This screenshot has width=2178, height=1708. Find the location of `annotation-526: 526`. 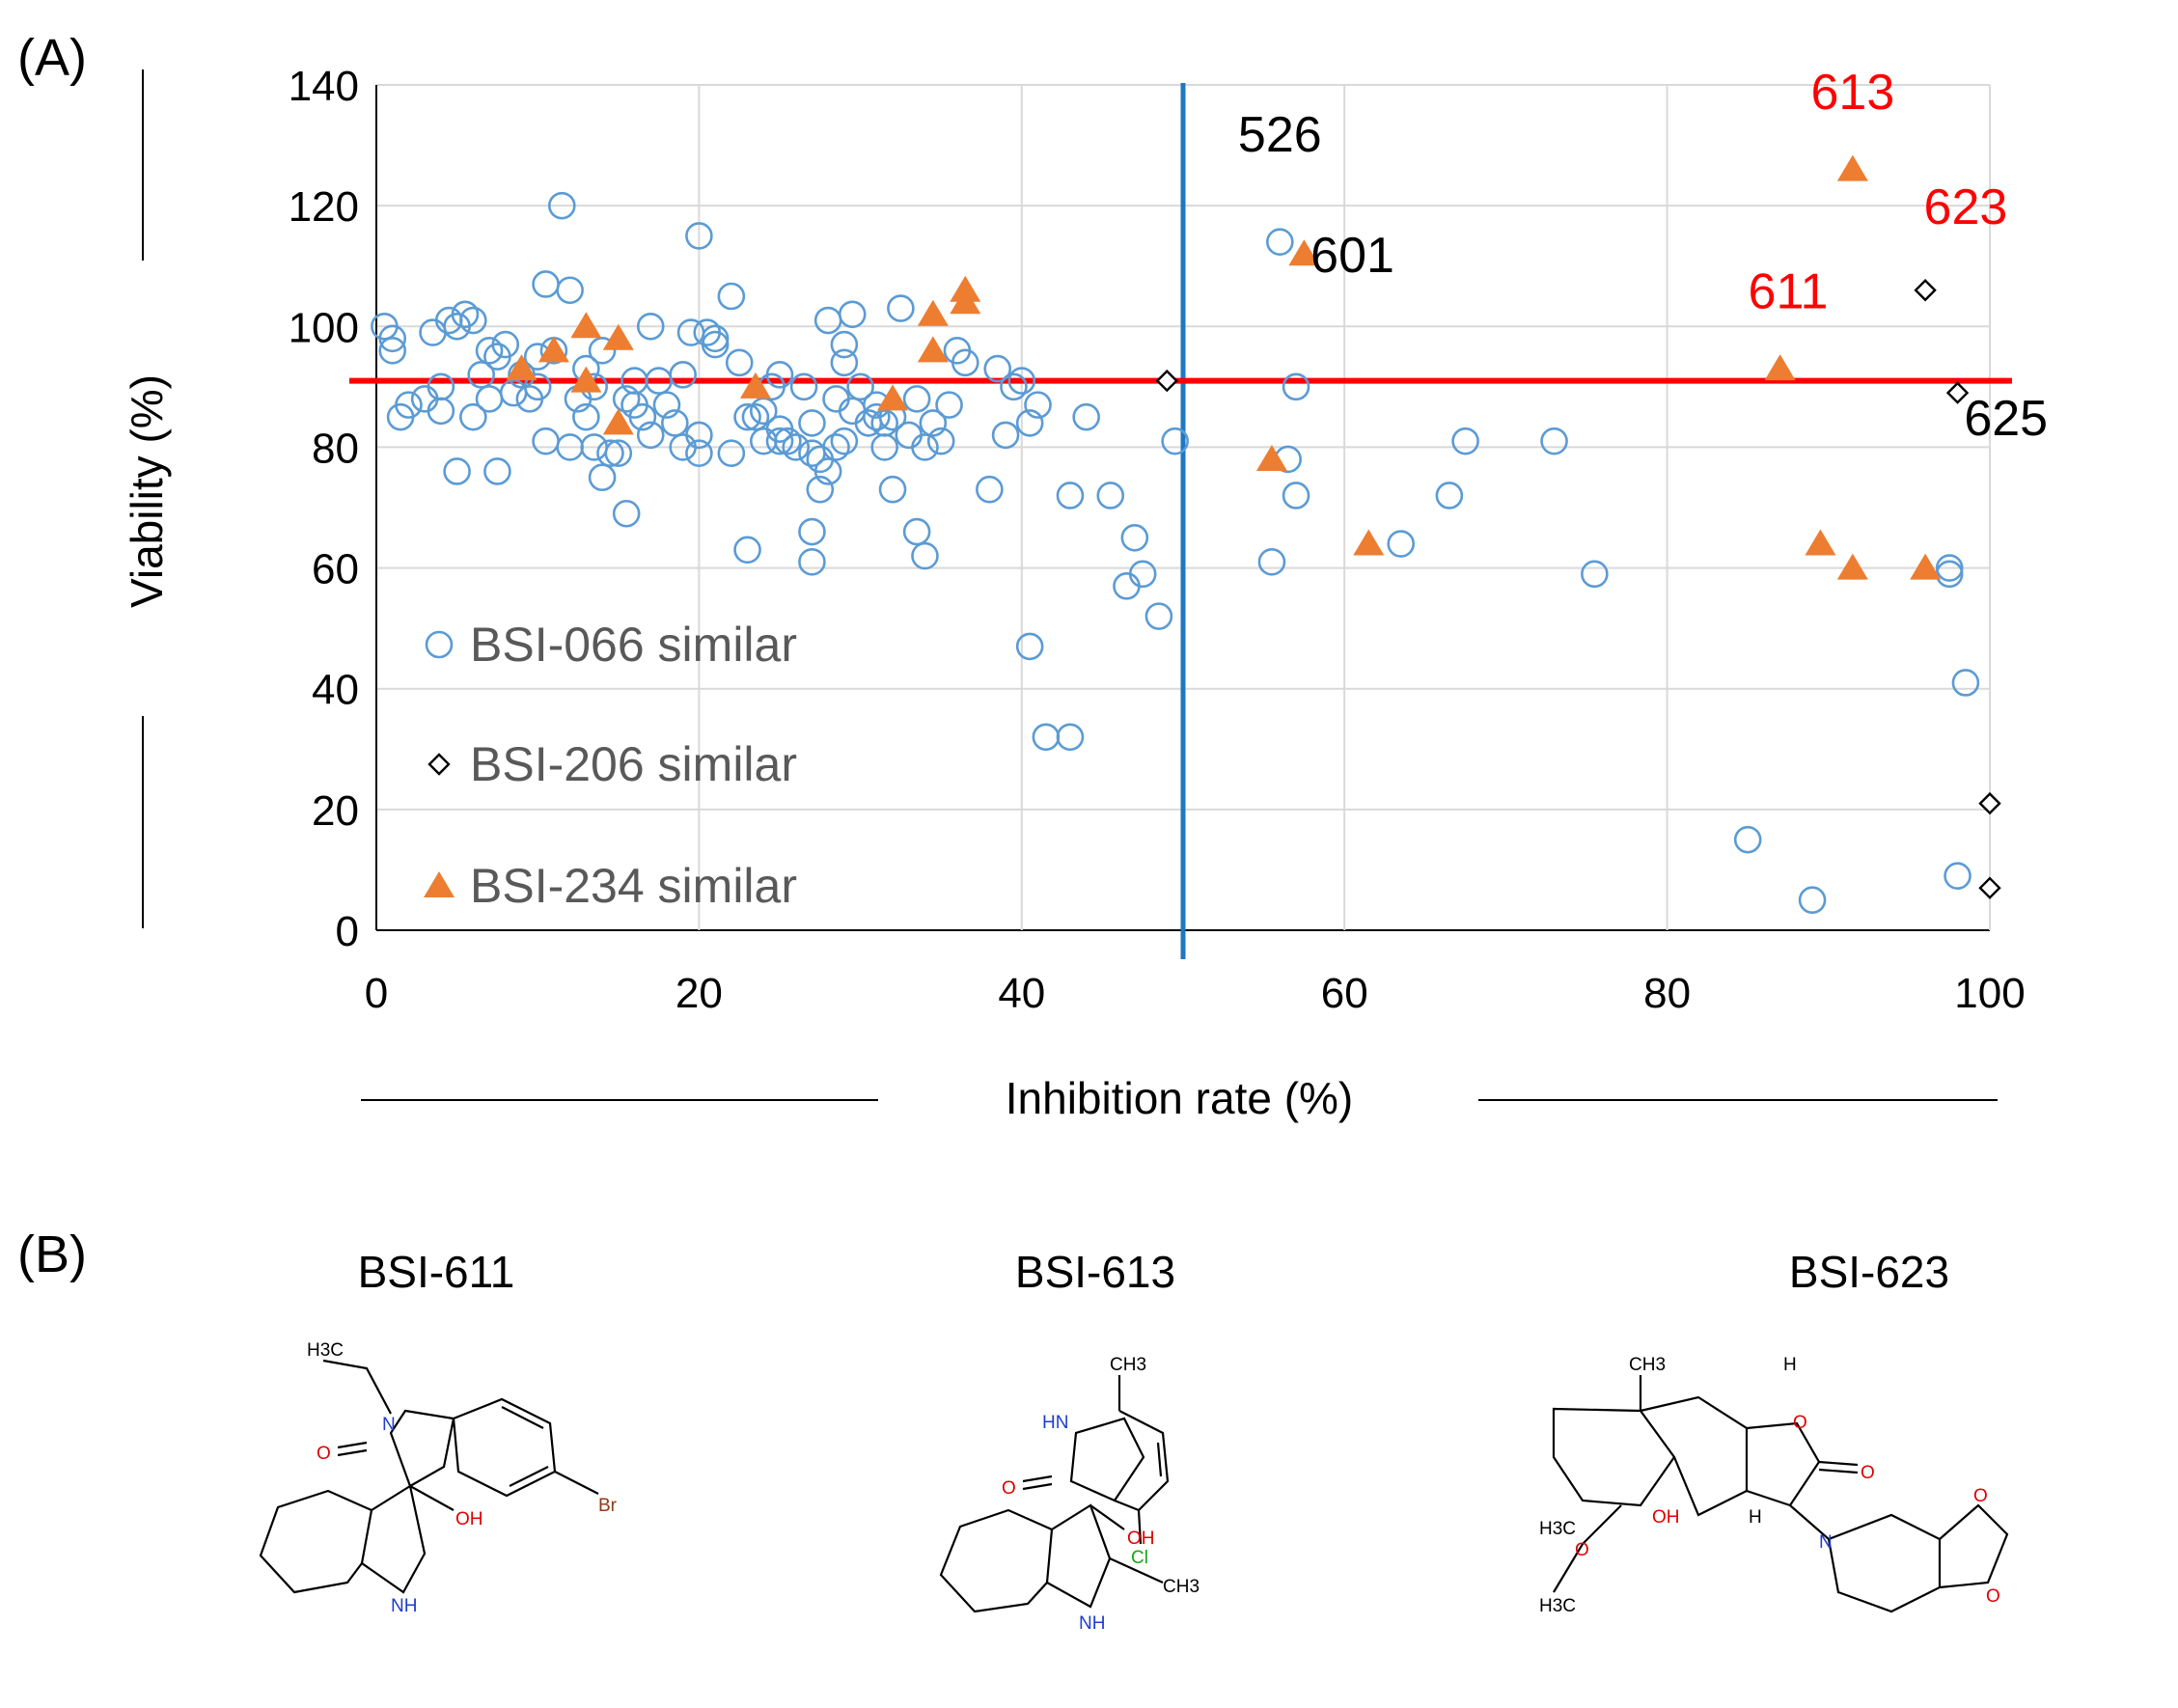

annotation-526: 526 is located at coordinates (1280, 135).